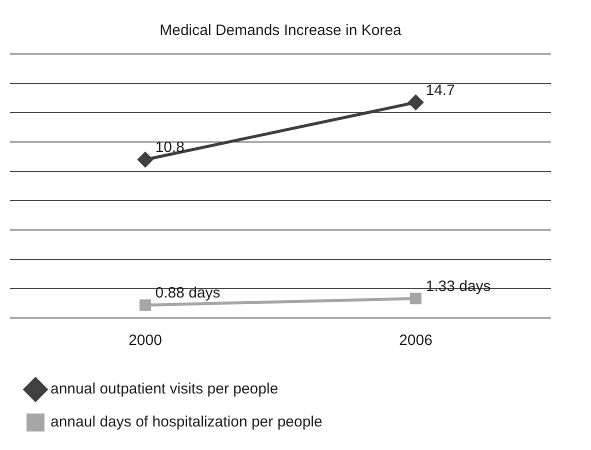  I want to click on legend-label: annual outpatient visits per people, so click(164, 389).